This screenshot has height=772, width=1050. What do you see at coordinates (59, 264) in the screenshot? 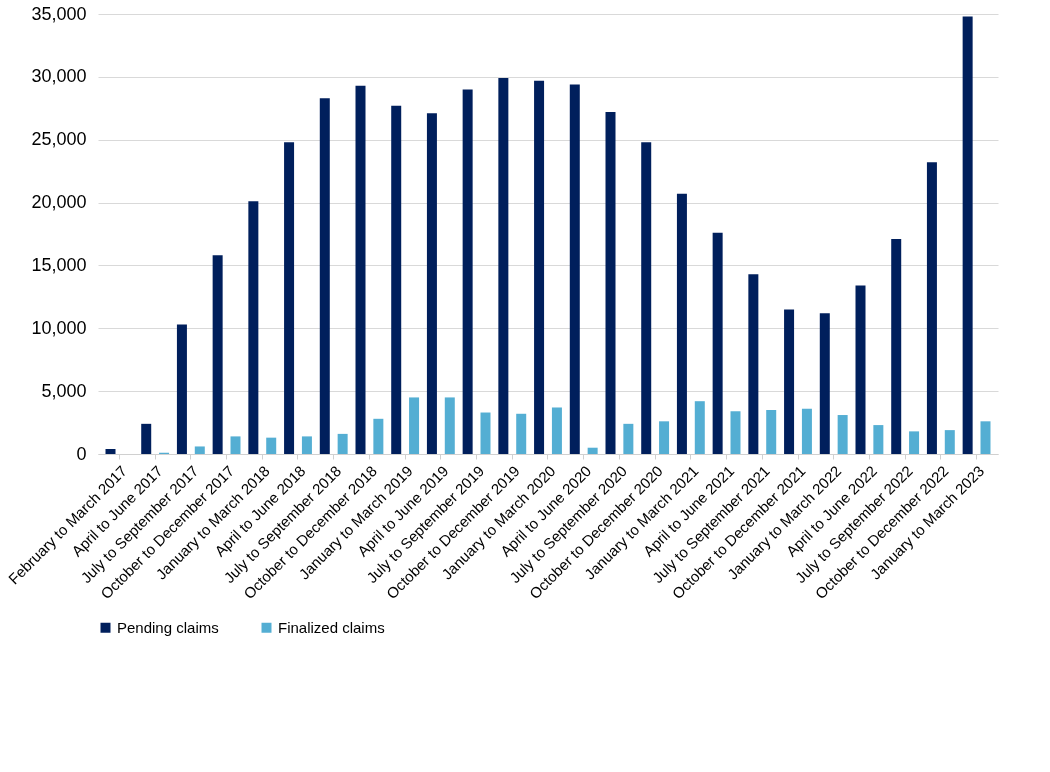
I see `y-tick-label: 15,000` at bounding box center [59, 264].